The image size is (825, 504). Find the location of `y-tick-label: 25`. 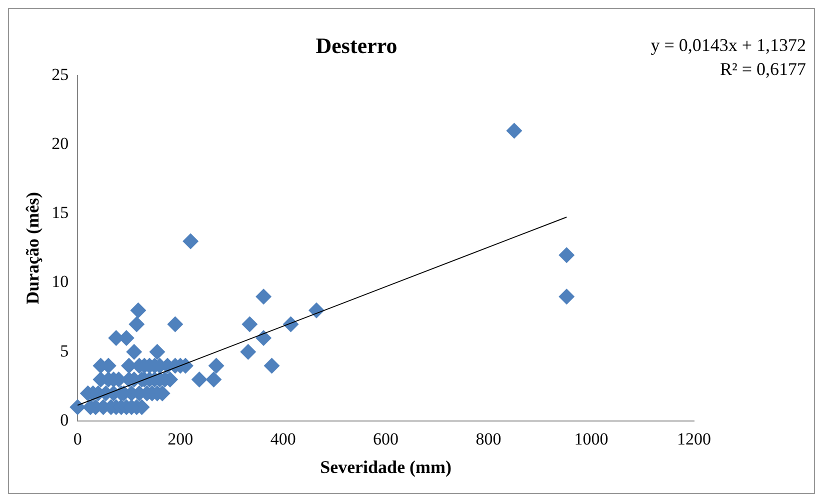

y-tick-label: 25 is located at coordinates (60, 74).